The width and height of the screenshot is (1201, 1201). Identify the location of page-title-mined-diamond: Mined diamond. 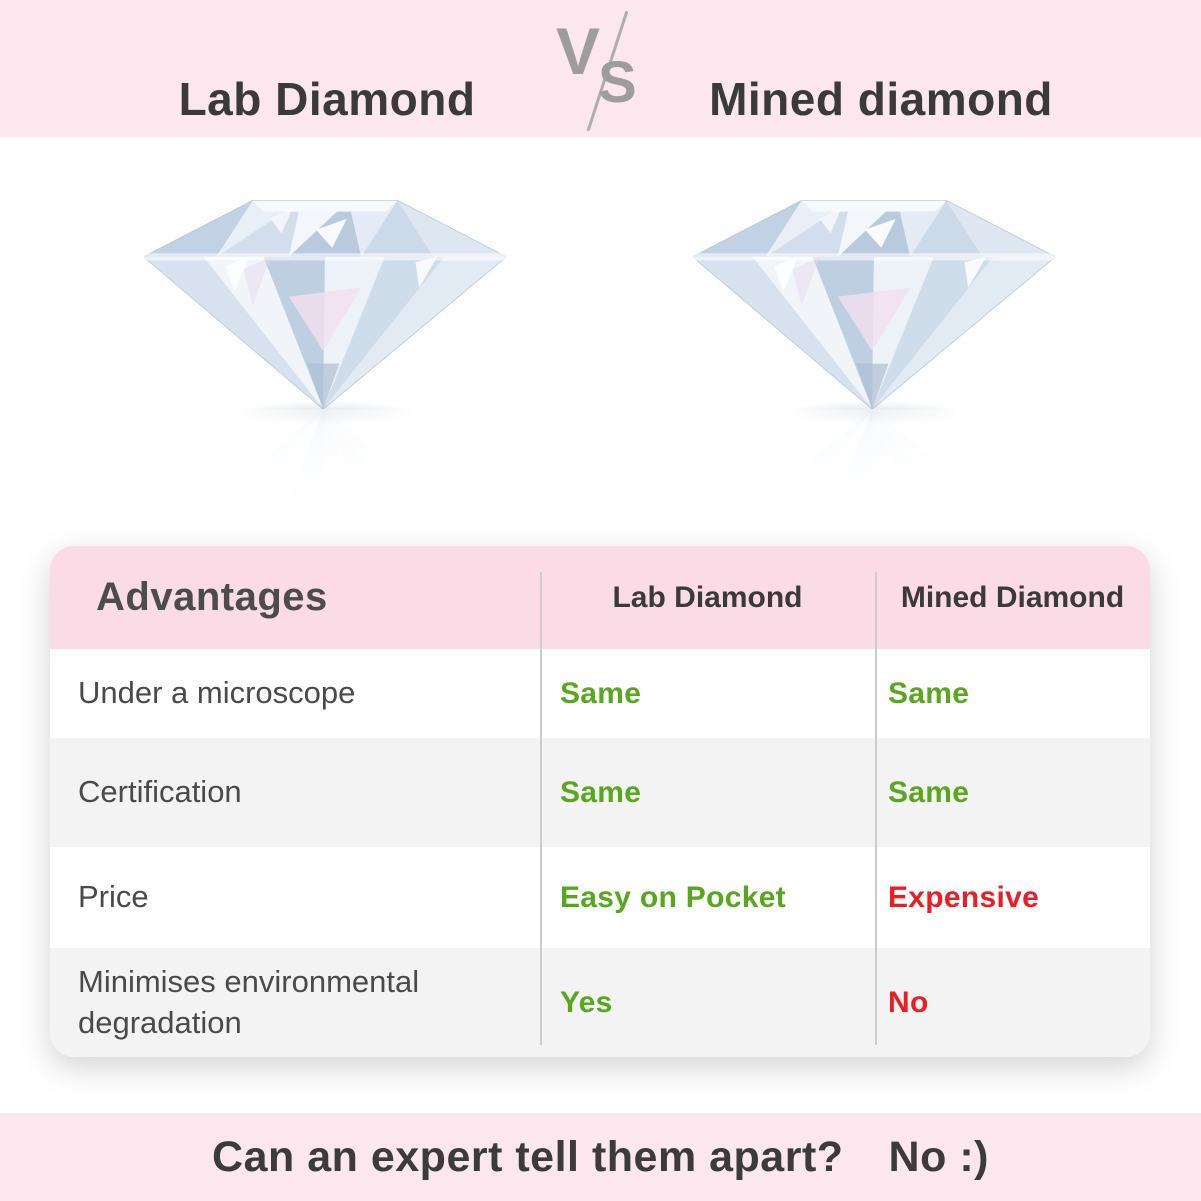
(881, 98).